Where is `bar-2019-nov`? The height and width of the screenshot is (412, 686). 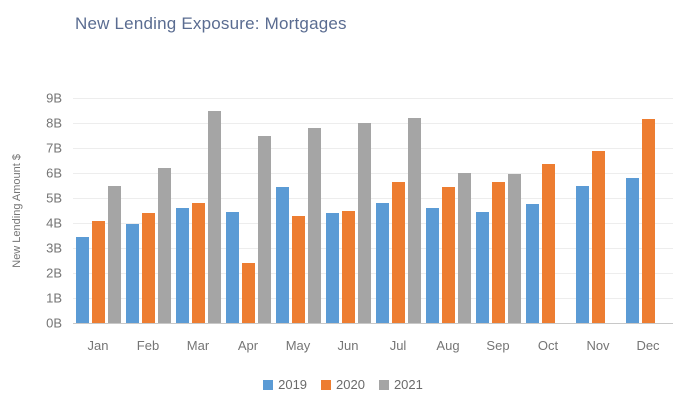
bar-2019-nov is located at coordinates (582, 254).